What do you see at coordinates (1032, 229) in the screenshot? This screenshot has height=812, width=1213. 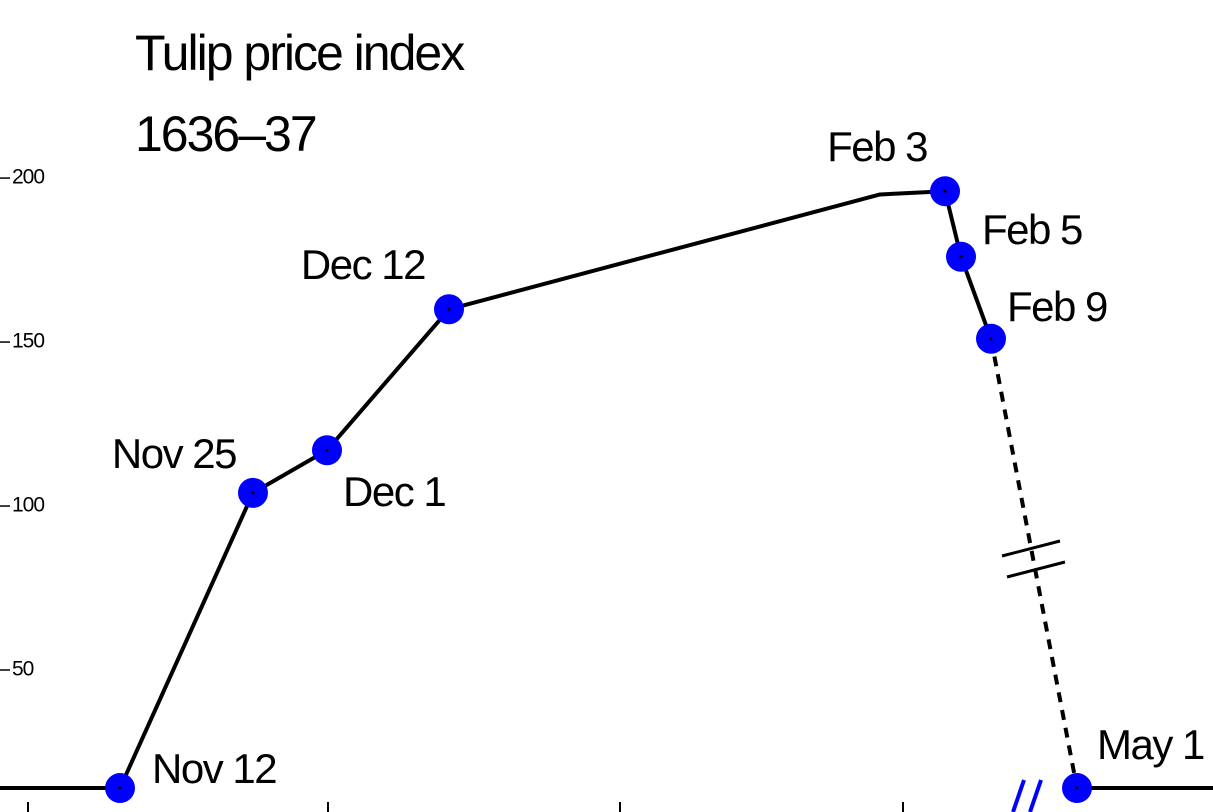 I see `point-label: Feb 5` at bounding box center [1032, 229].